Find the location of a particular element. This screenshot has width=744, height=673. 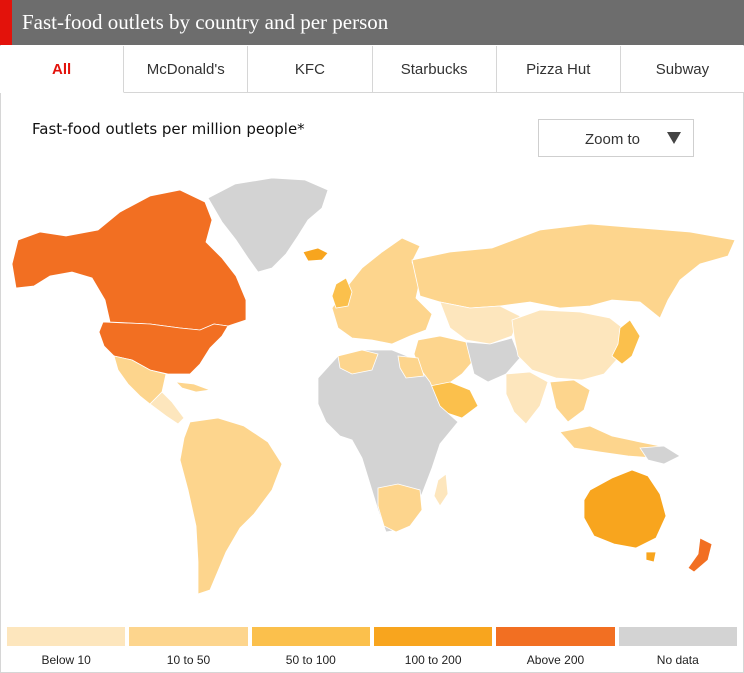

legend-label: No data is located at coordinates (677, 660).